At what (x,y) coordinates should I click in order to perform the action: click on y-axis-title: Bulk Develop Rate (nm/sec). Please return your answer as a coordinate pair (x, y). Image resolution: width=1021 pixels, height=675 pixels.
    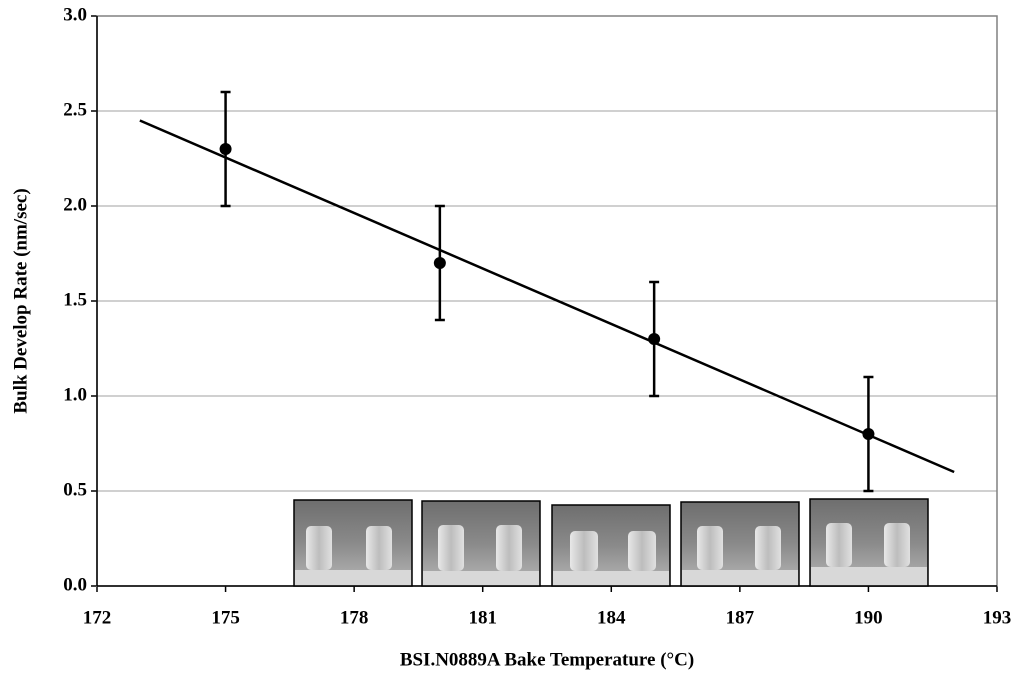
    Looking at the image, I should click on (20, 300).